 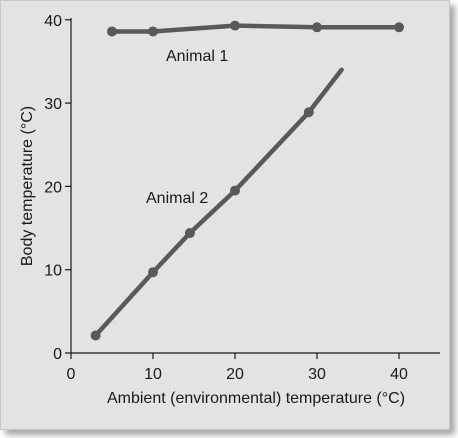 What do you see at coordinates (53, 271) in the screenshot?
I see `y-tick-label-10: 10` at bounding box center [53, 271].